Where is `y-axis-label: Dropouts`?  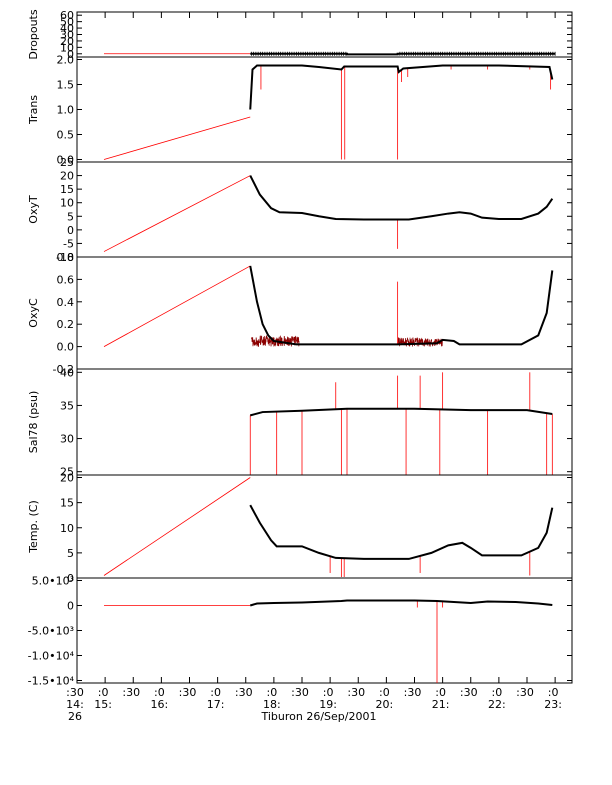
y-axis-label: Dropouts is located at coordinates (33, 34).